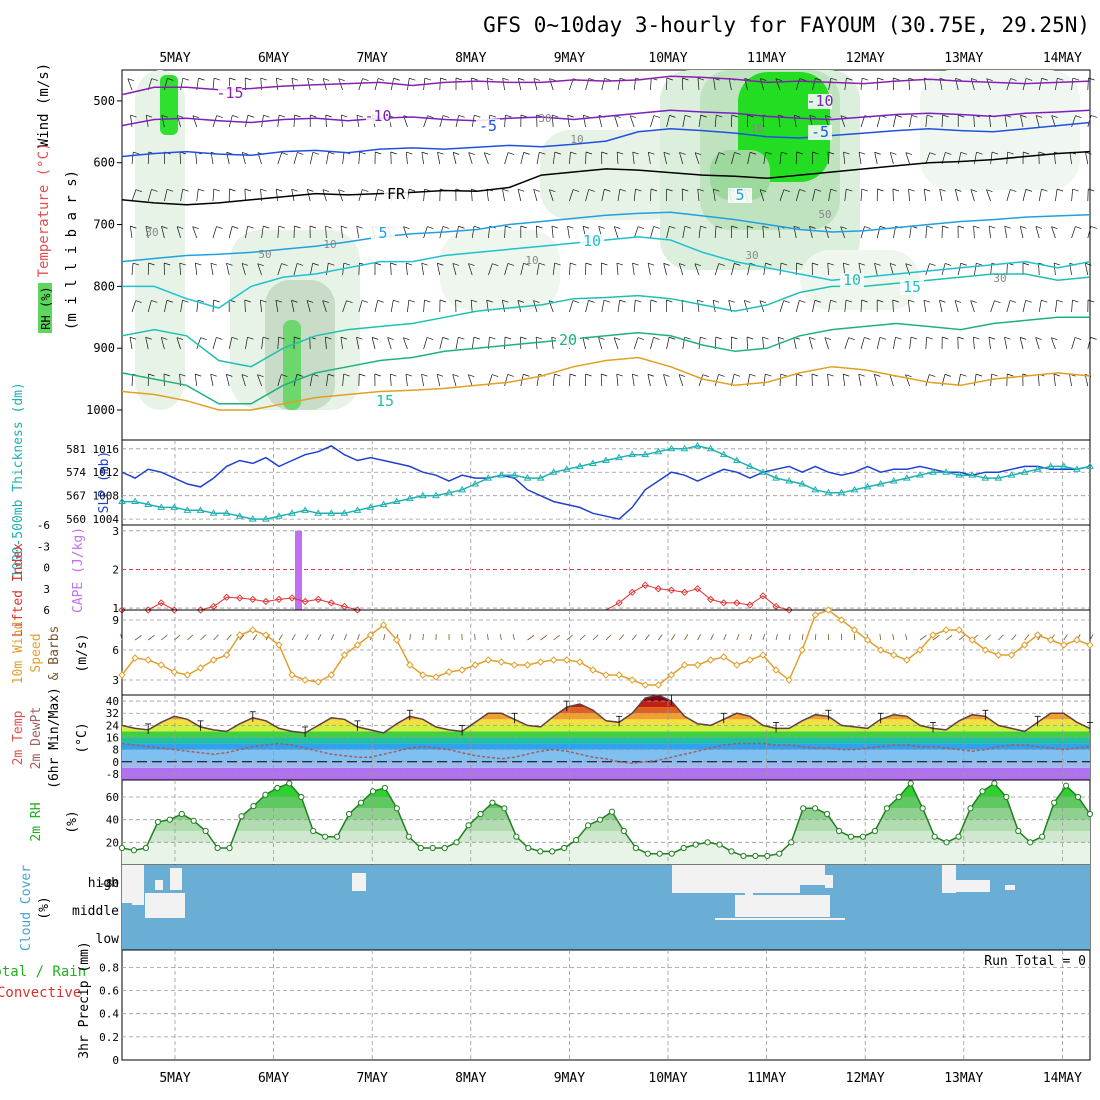  I want to click on panel-cloud-cover: high middle low Cloud Cover (%), so click(555, 907).